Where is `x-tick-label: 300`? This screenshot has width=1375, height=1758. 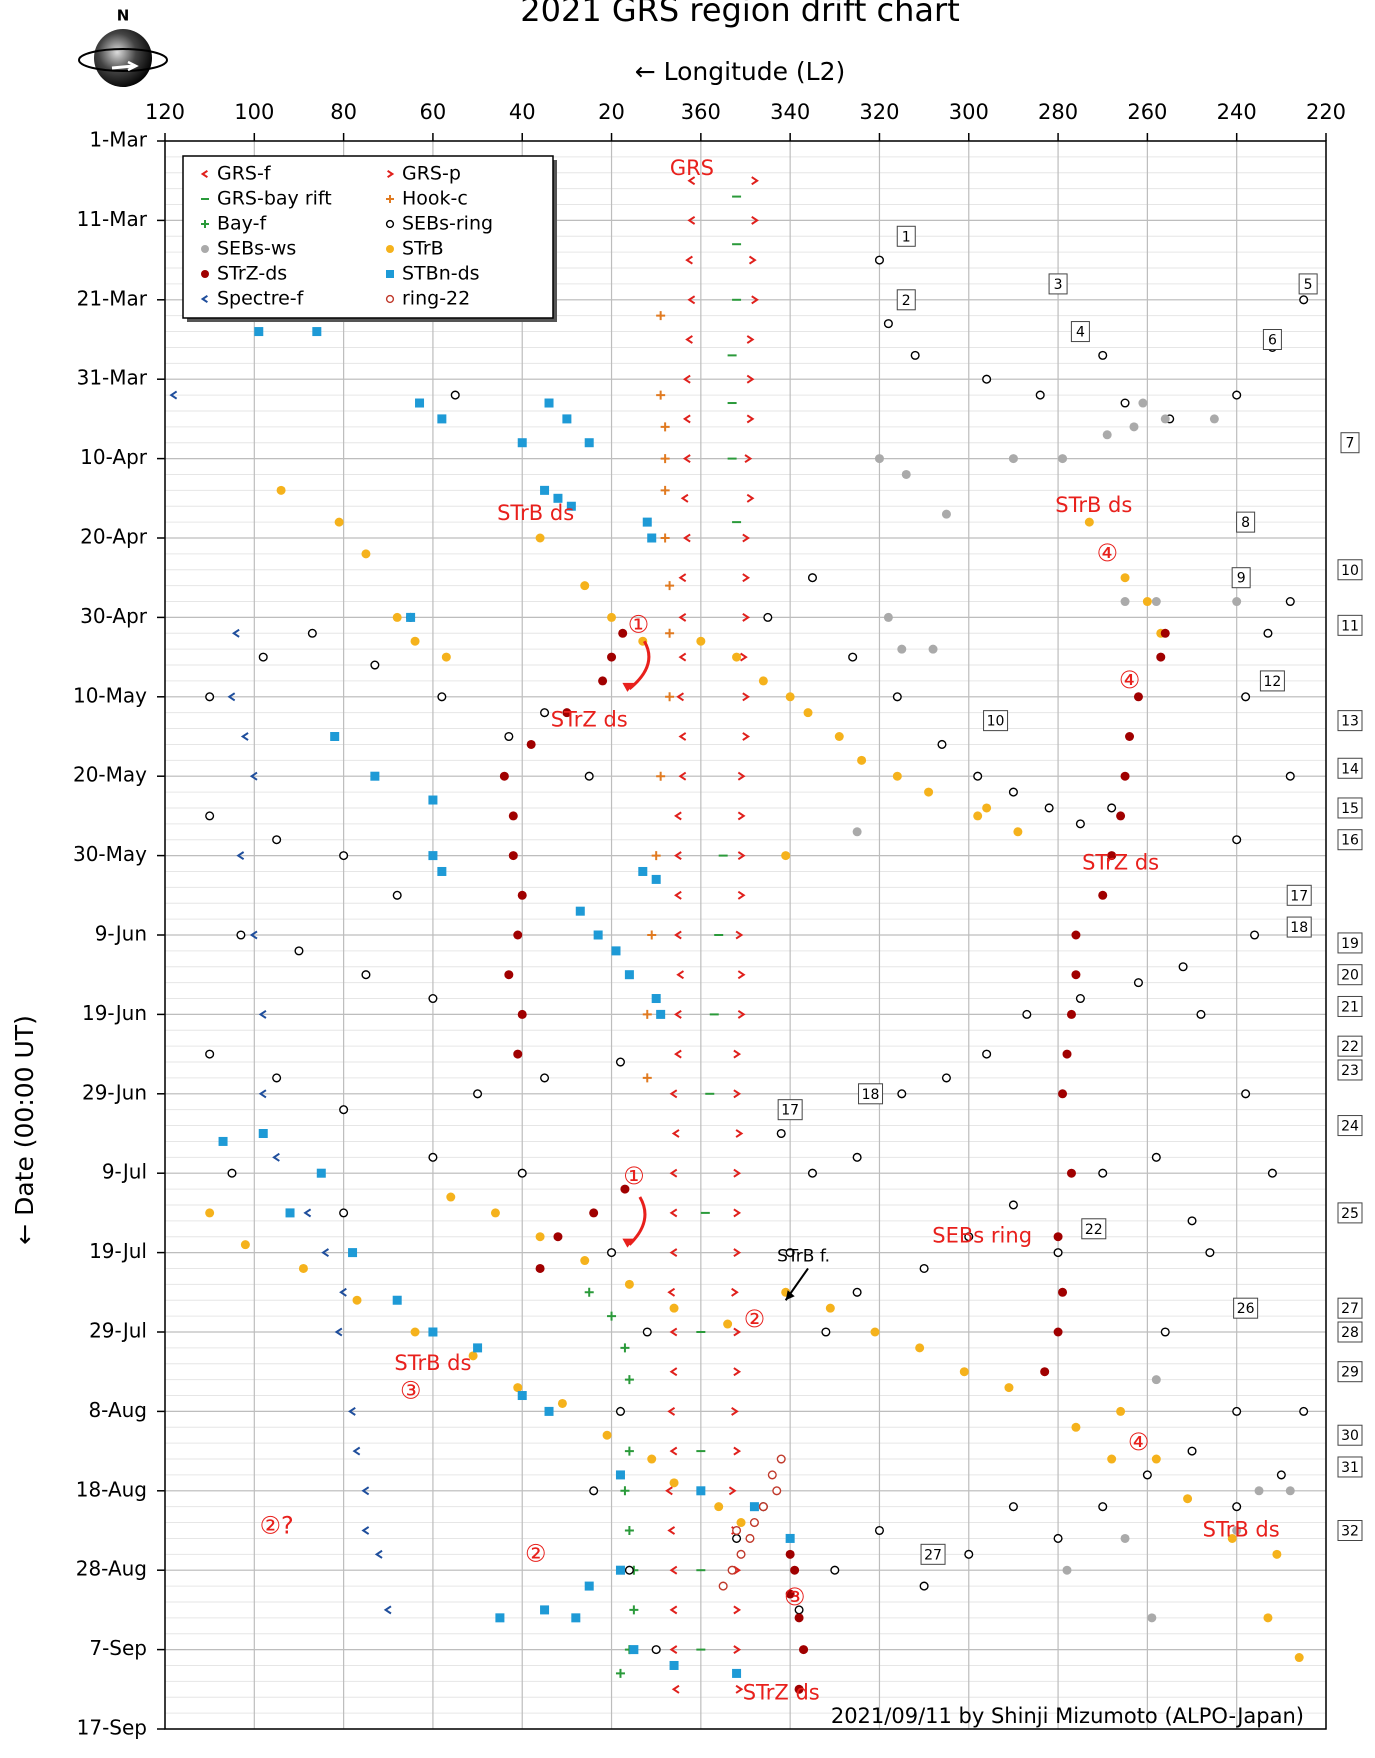
x-tick-label: 300 is located at coordinates (969, 112).